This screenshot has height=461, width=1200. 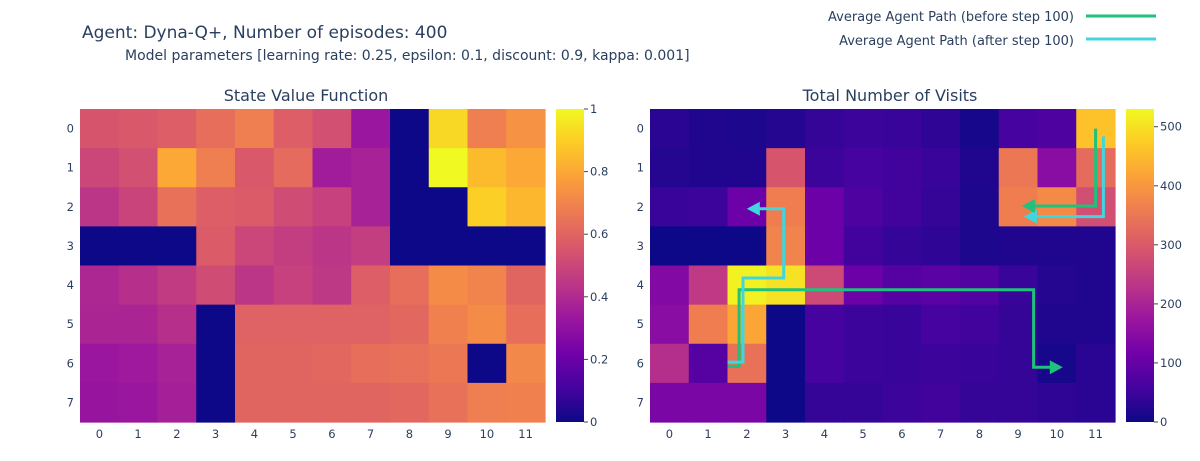 What do you see at coordinates (177, 129) in the screenshot?
I see `state-value-cell-r0-c2` at bounding box center [177, 129].